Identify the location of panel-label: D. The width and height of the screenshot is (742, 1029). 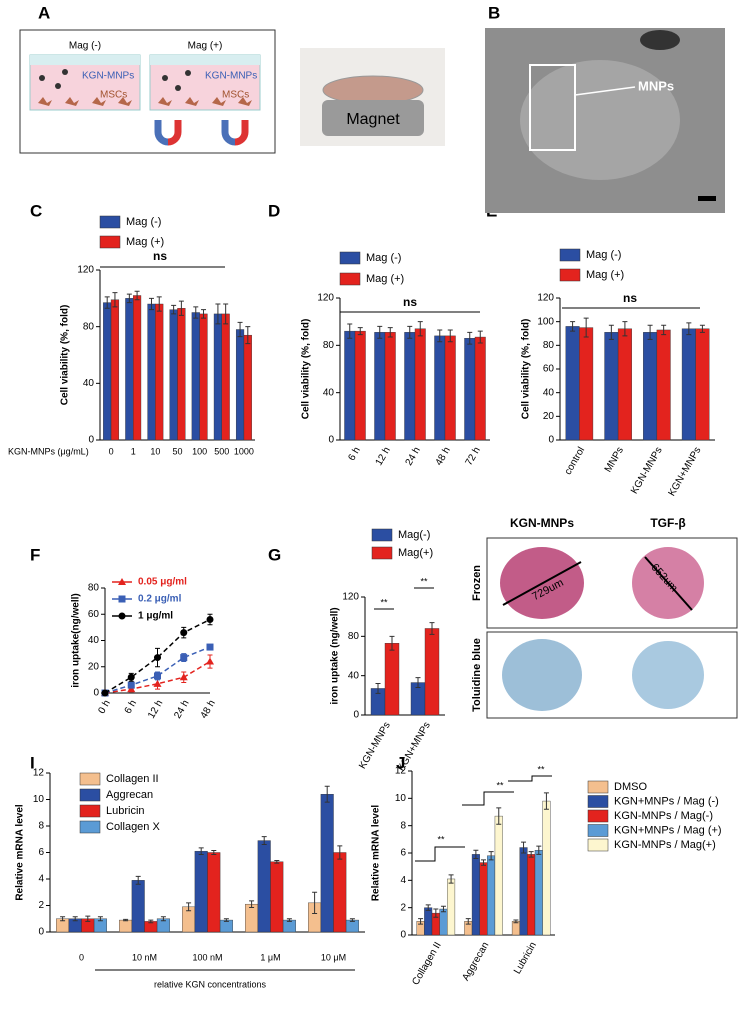
(274, 210).